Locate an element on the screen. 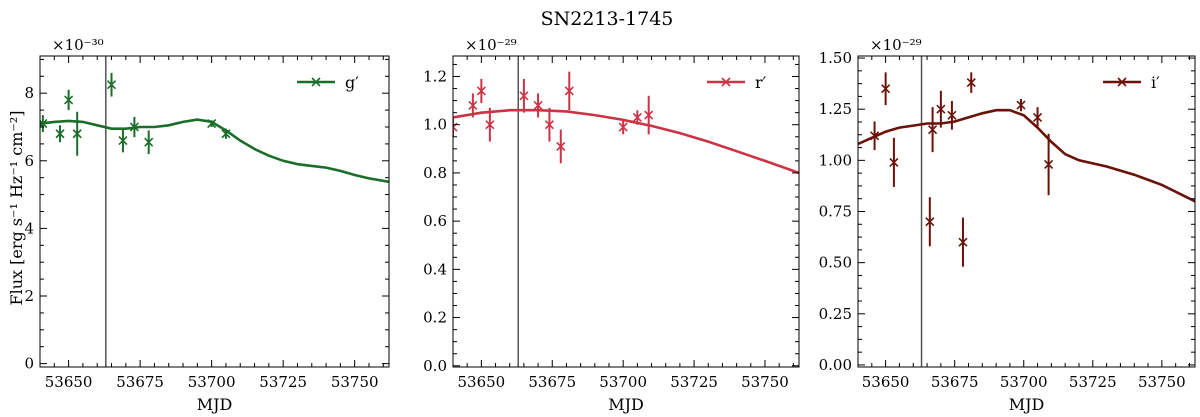 The image size is (1200, 417). y-tick-label: 2 is located at coordinates (29, 296).